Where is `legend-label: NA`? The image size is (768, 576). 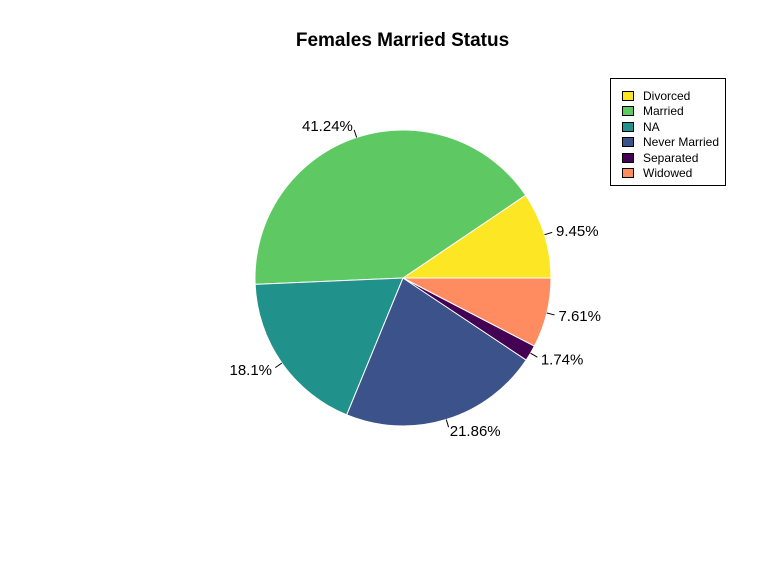 legend-label: NA is located at coordinates (651, 126).